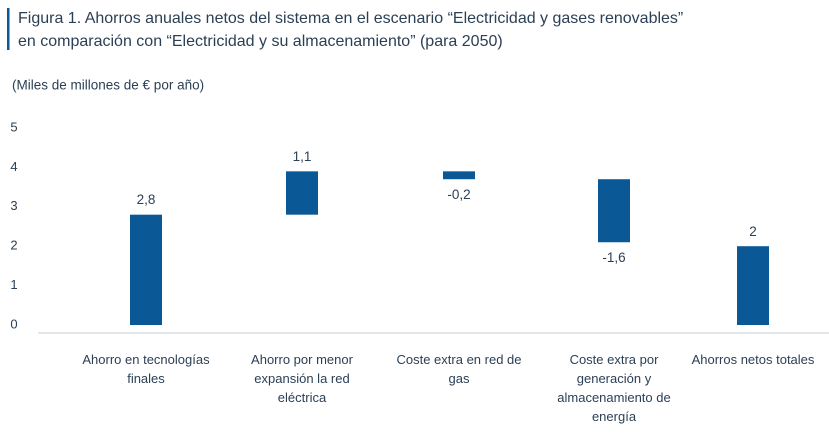  Describe the element at coordinates (13, 245) in the screenshot. I see `y-tick-label: 2` at that location.